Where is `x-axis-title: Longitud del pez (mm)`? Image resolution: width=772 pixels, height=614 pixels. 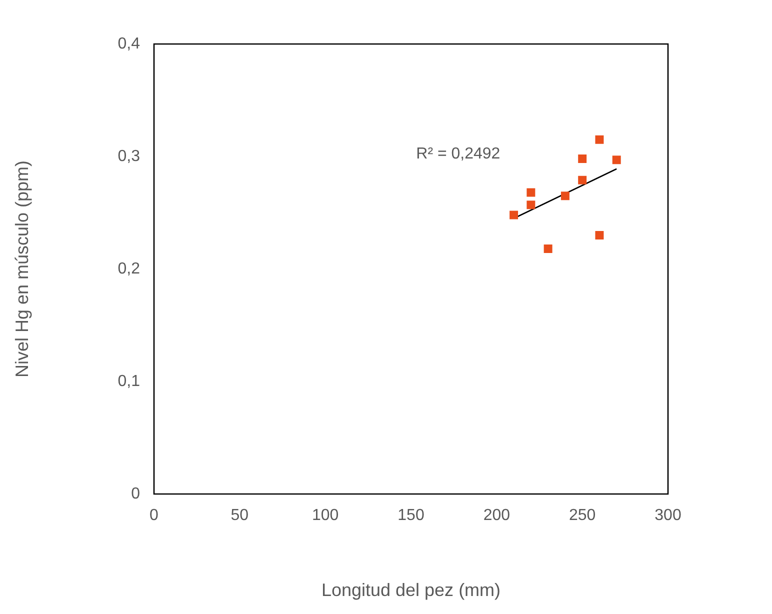 x-axis-title: Longitud del pez (mm) is located at coordinates (411, 590).